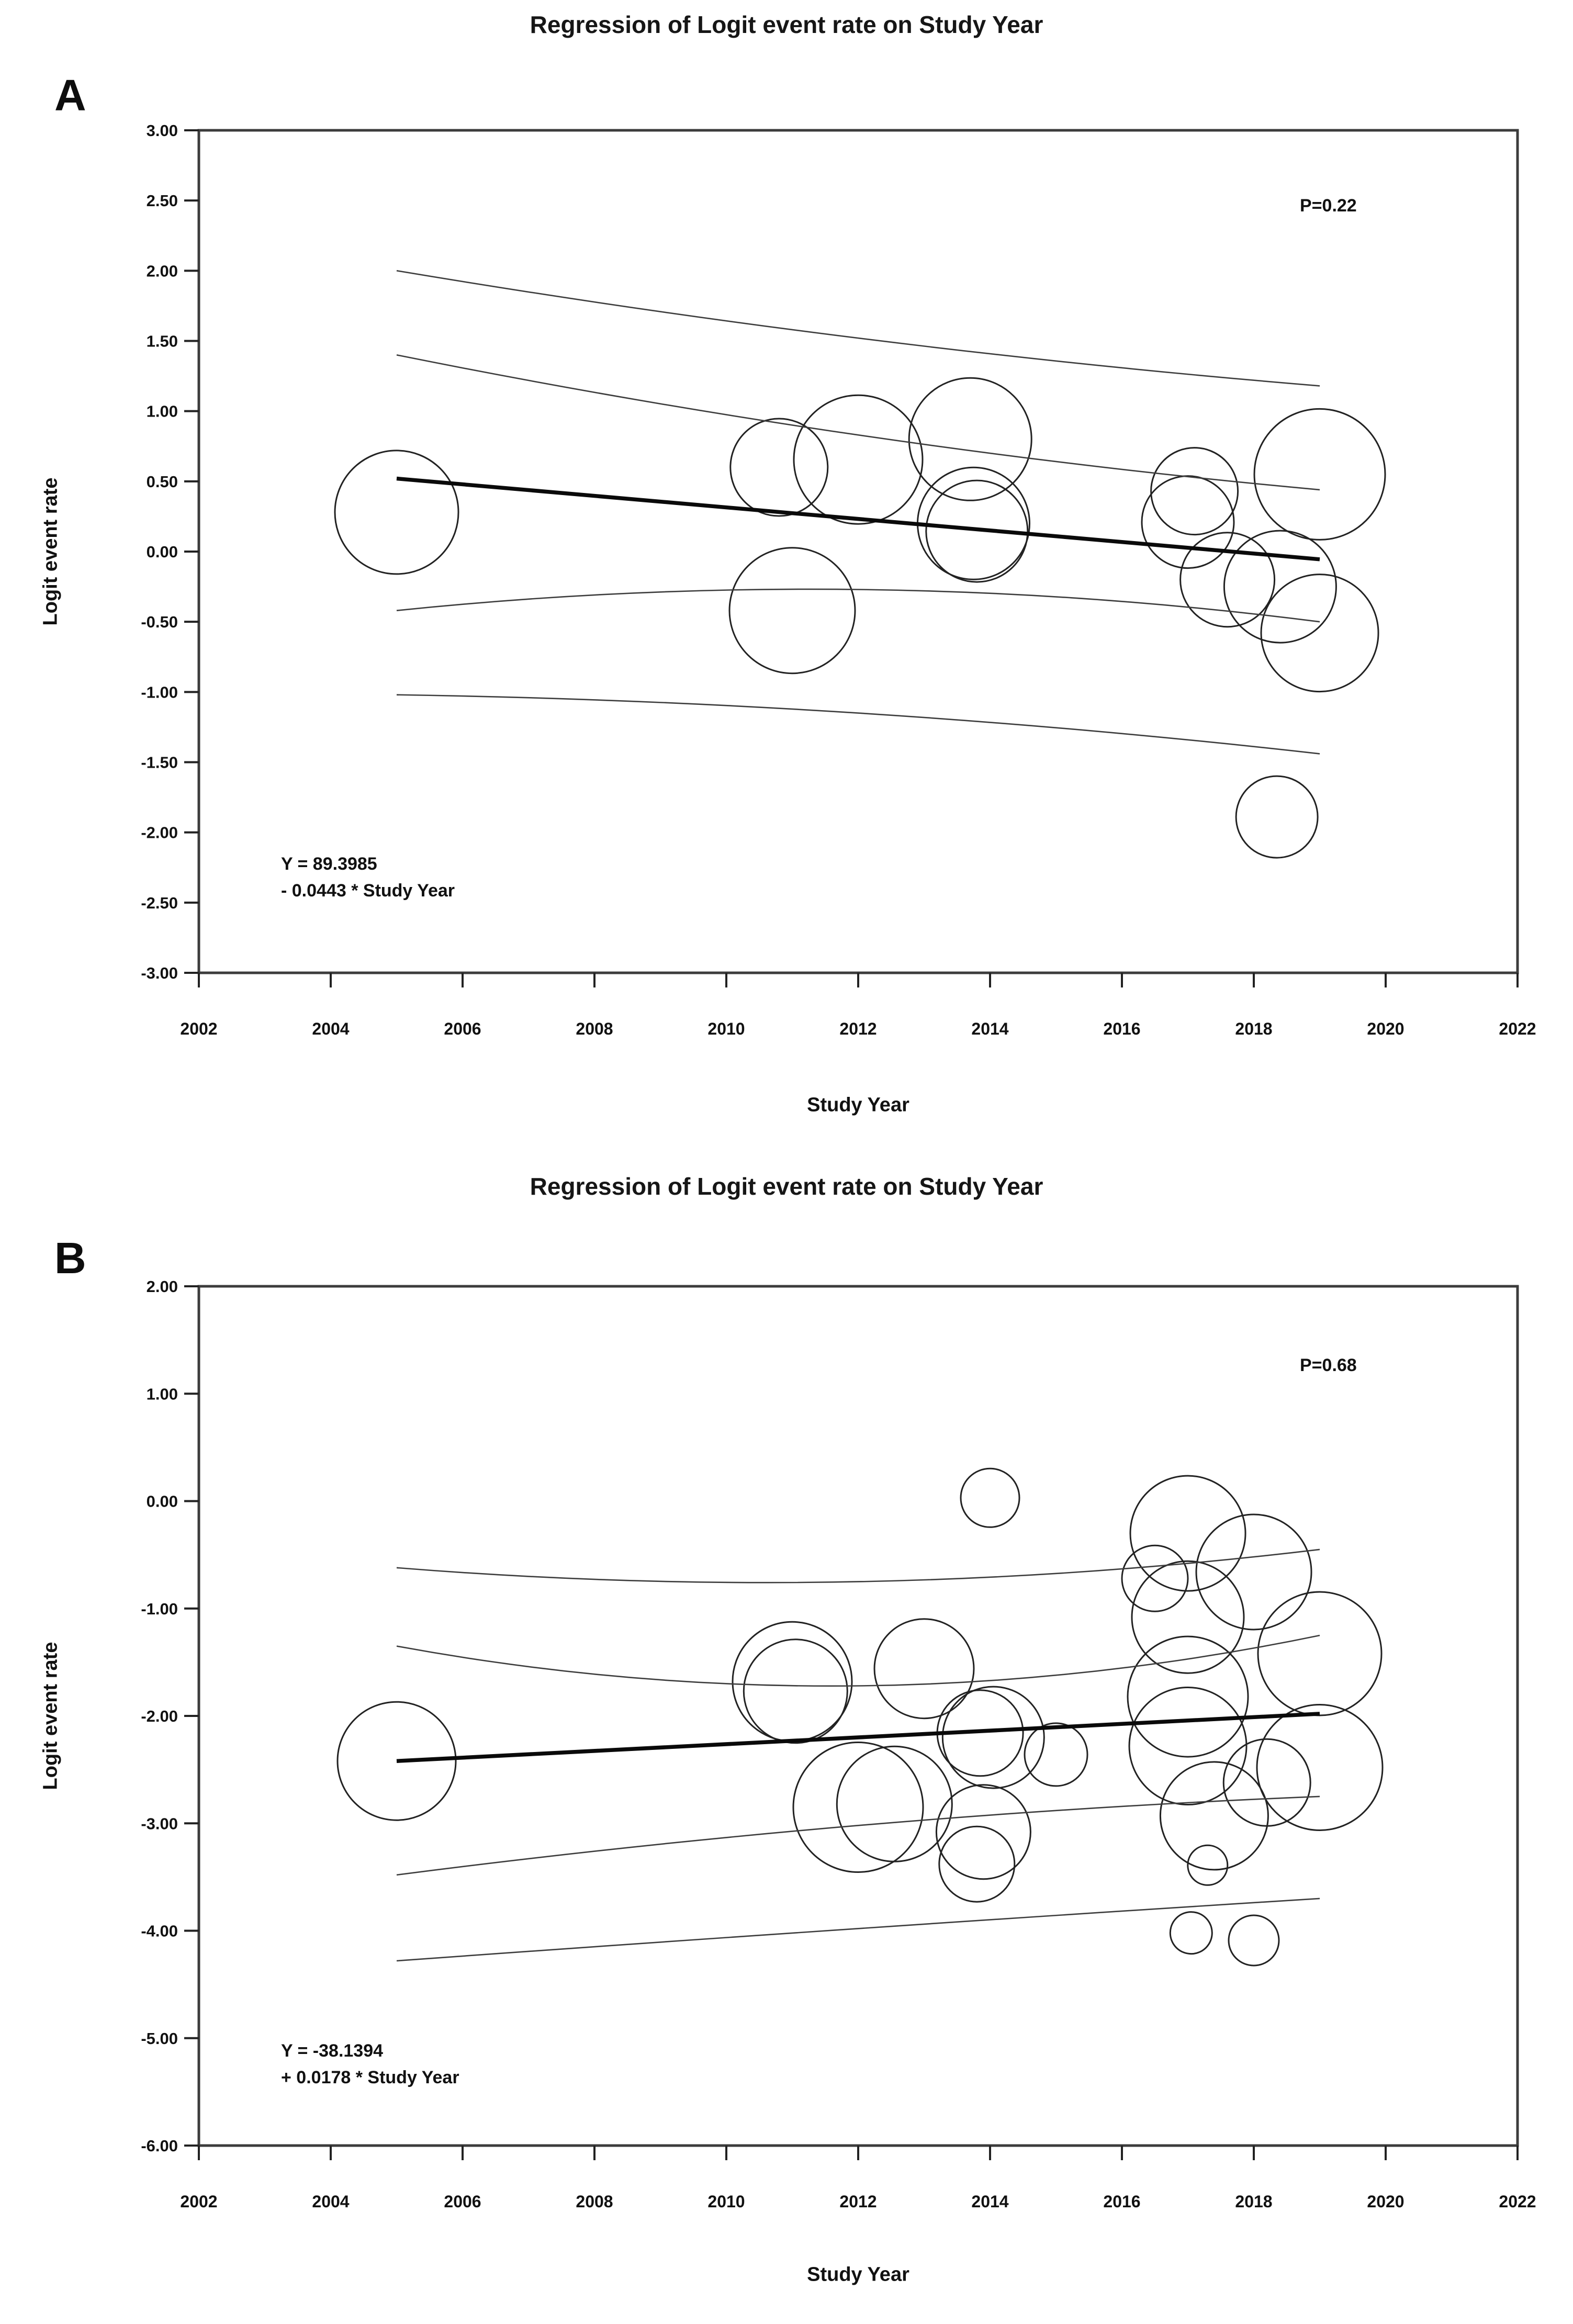 This screenshot has height=2324, width=1573. Describe the element at coordinates (159, 2039) in the screenshot. I see `y-tick-label: -5.00` at that location.